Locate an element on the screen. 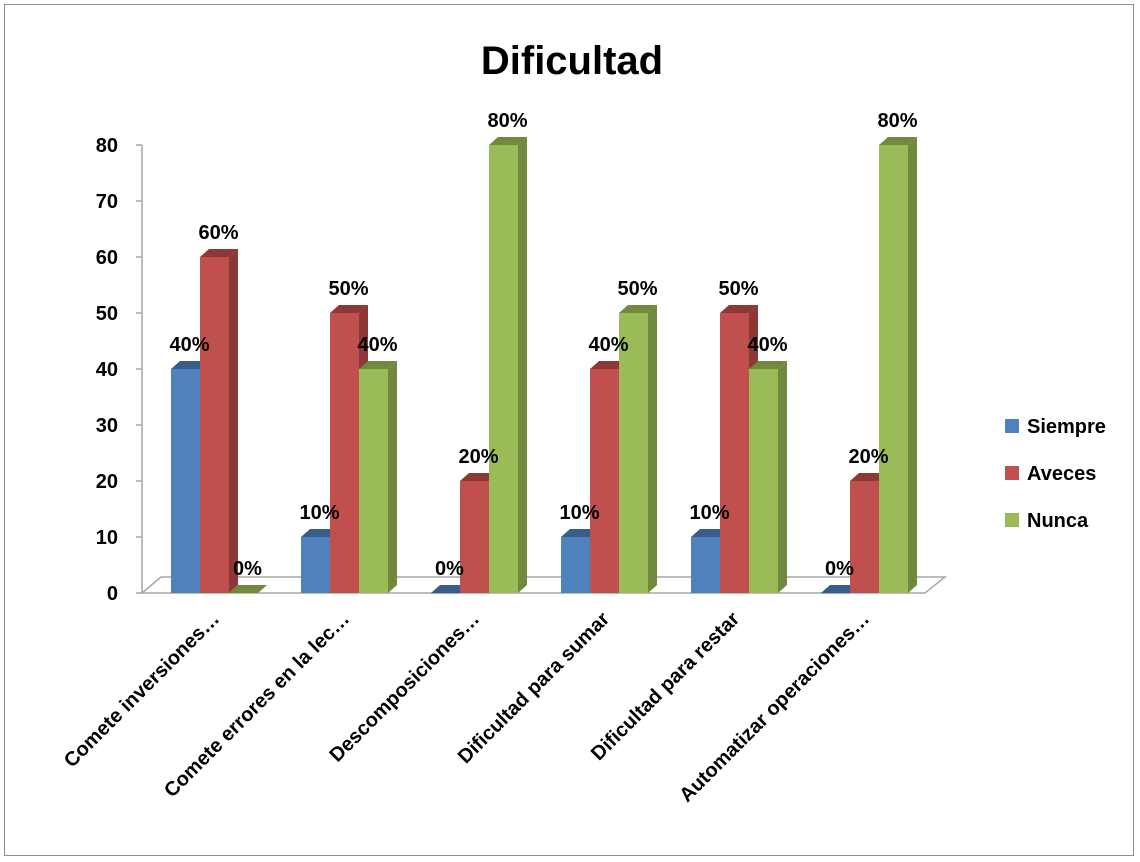 This screenshot has width=1140, height=862. y-tick-label: 50 is located at coordinates (107, 314).